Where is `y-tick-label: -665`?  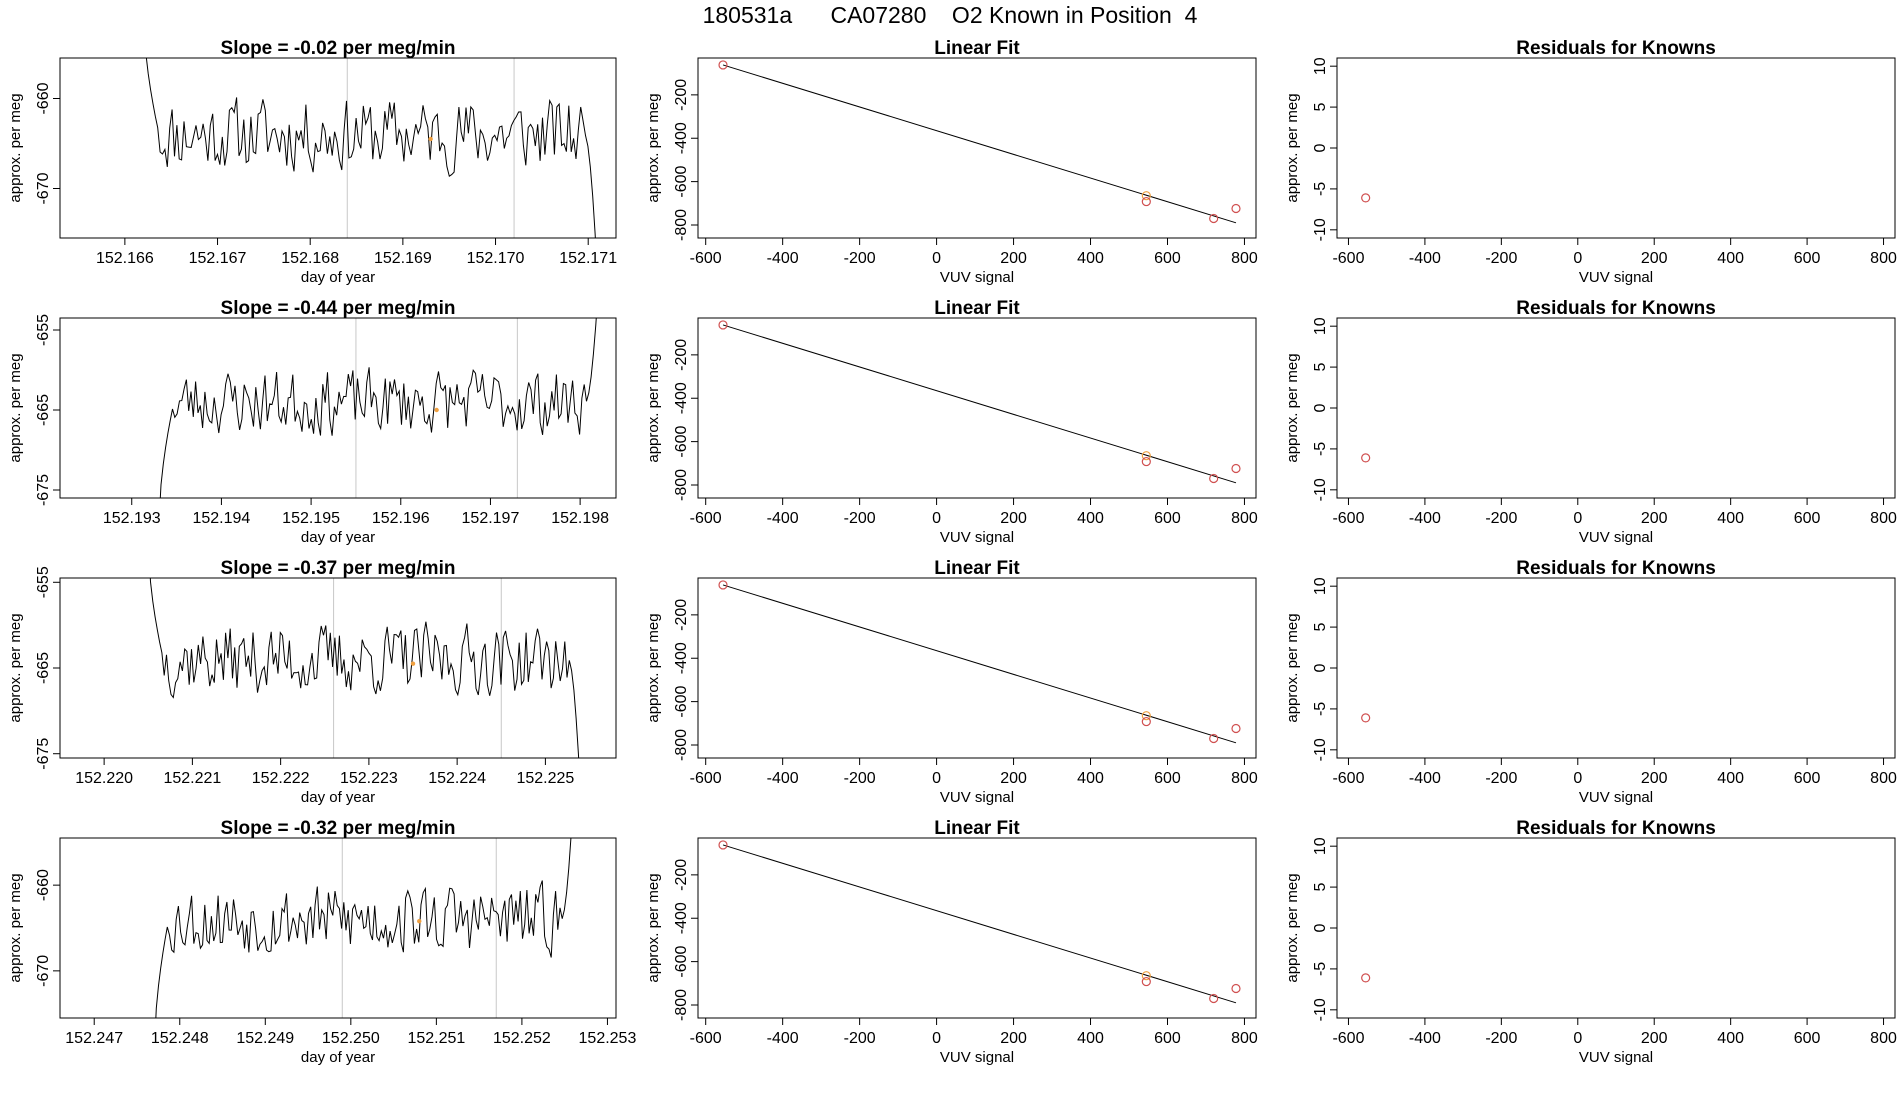 y-tick-label: -665 is located at coordinates (43, 668).